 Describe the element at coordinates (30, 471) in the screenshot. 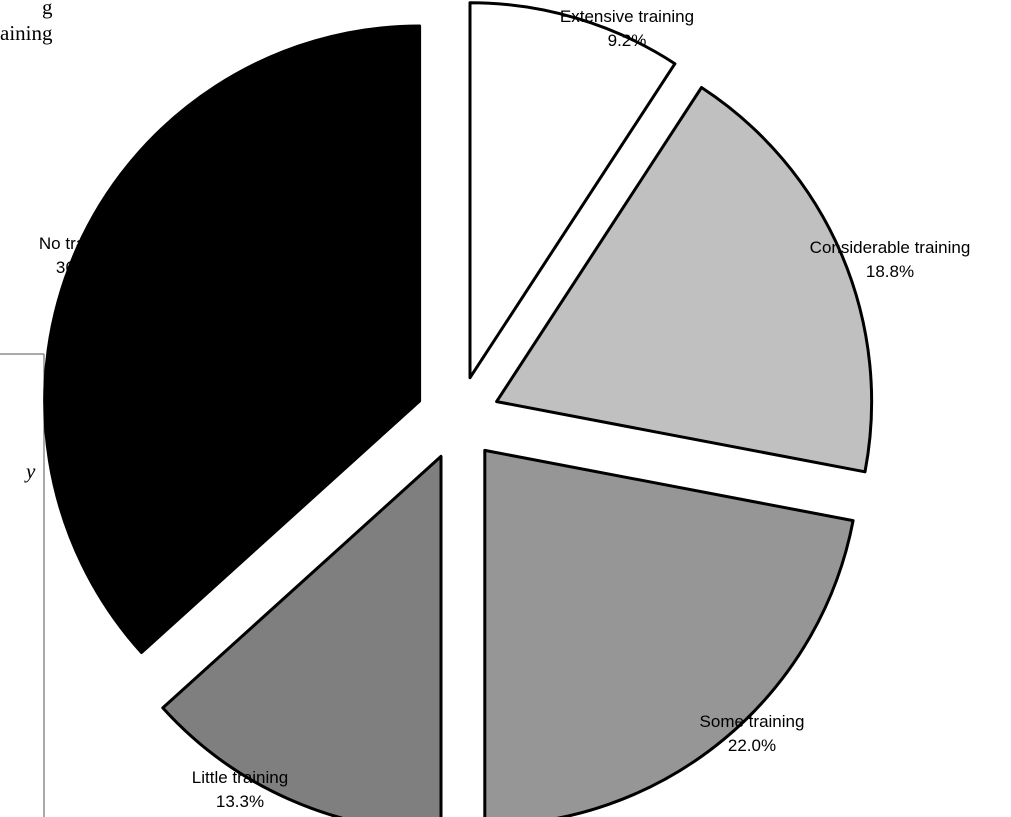

I see `page-fragment-line3: y` at that location.